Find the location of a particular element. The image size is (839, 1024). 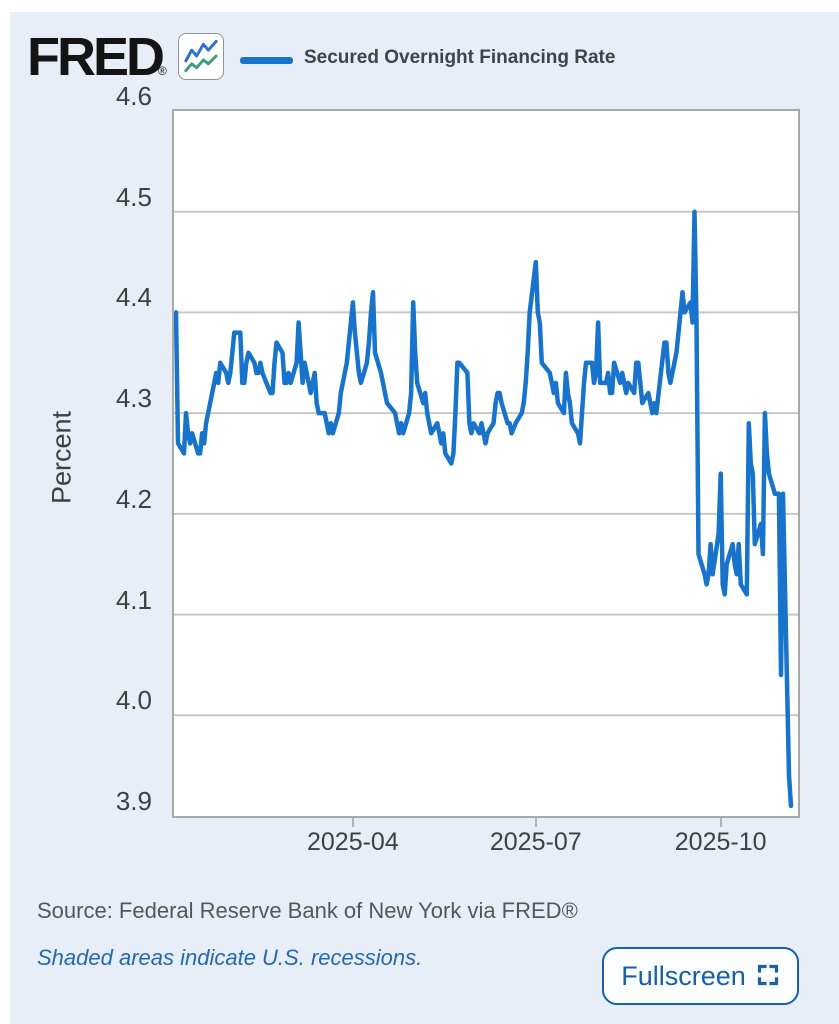

legend-line-swatch is located at coordinates (266, 60).